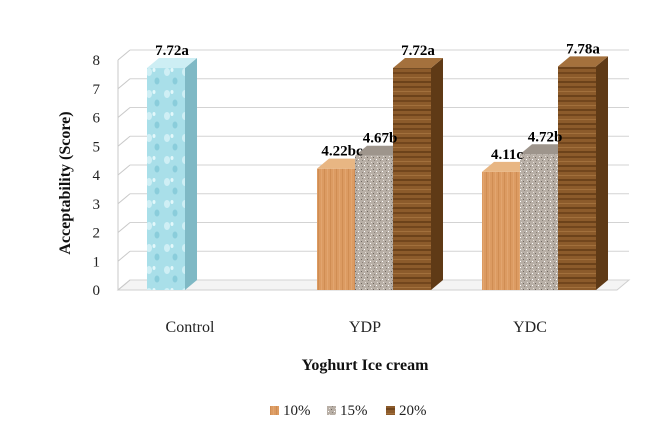  Describe the element at coordinates (97, 262) in the screenshot. I see `y-tick-label: 1` at that location.